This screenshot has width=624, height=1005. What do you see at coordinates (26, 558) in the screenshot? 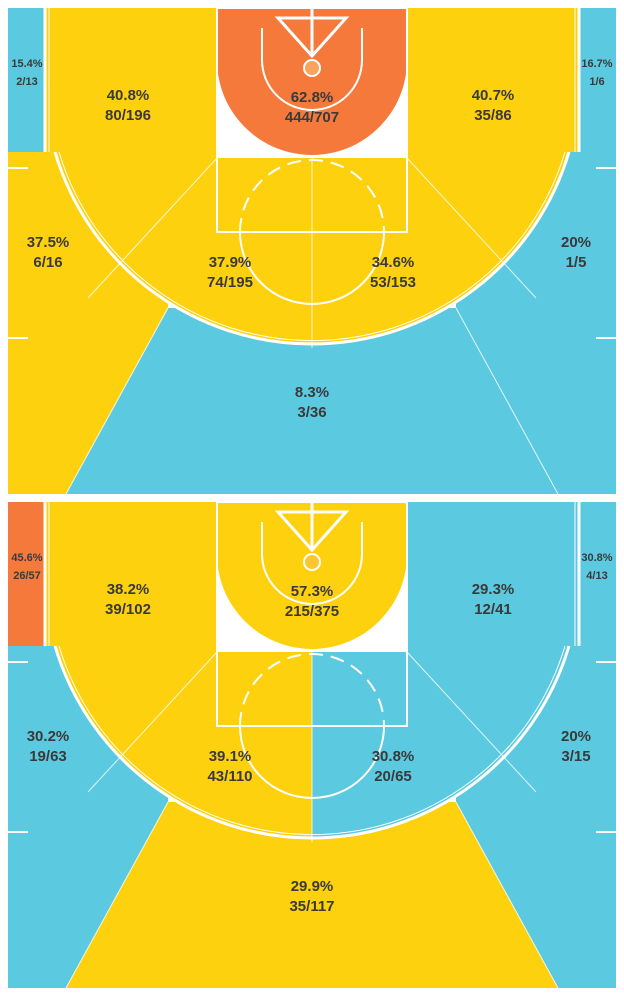
I see `zone-pct: 45.6%` at bounding box center [26, 558].